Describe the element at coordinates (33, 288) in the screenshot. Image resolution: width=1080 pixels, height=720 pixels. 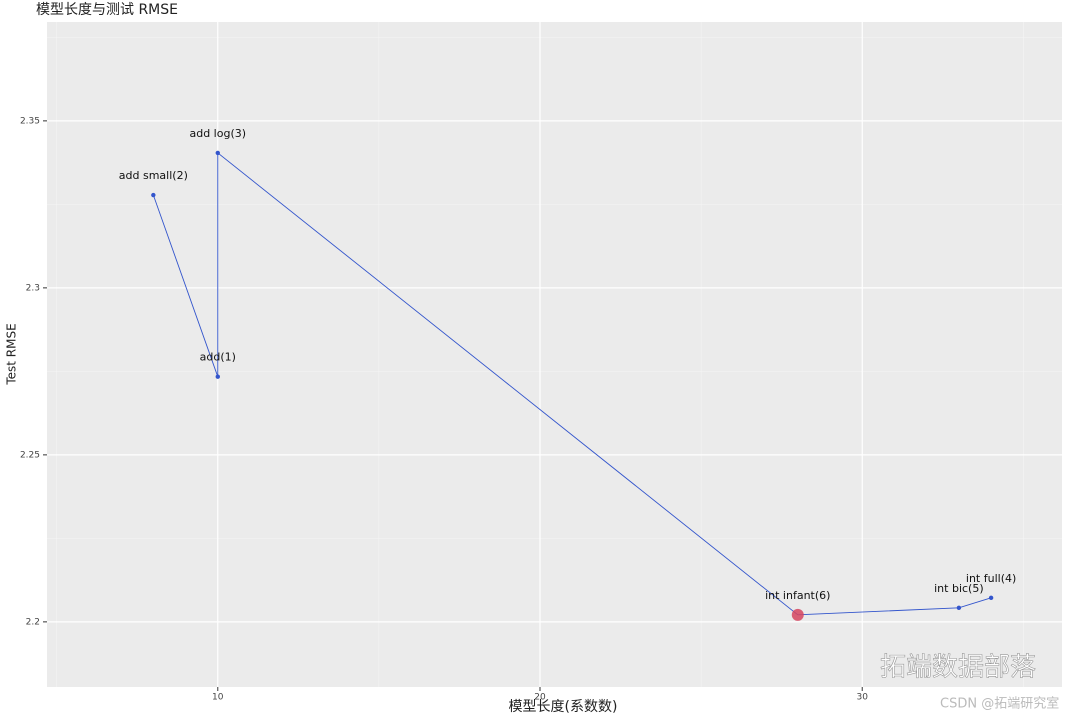
I see `y-tick-label: 2.3` at that location.